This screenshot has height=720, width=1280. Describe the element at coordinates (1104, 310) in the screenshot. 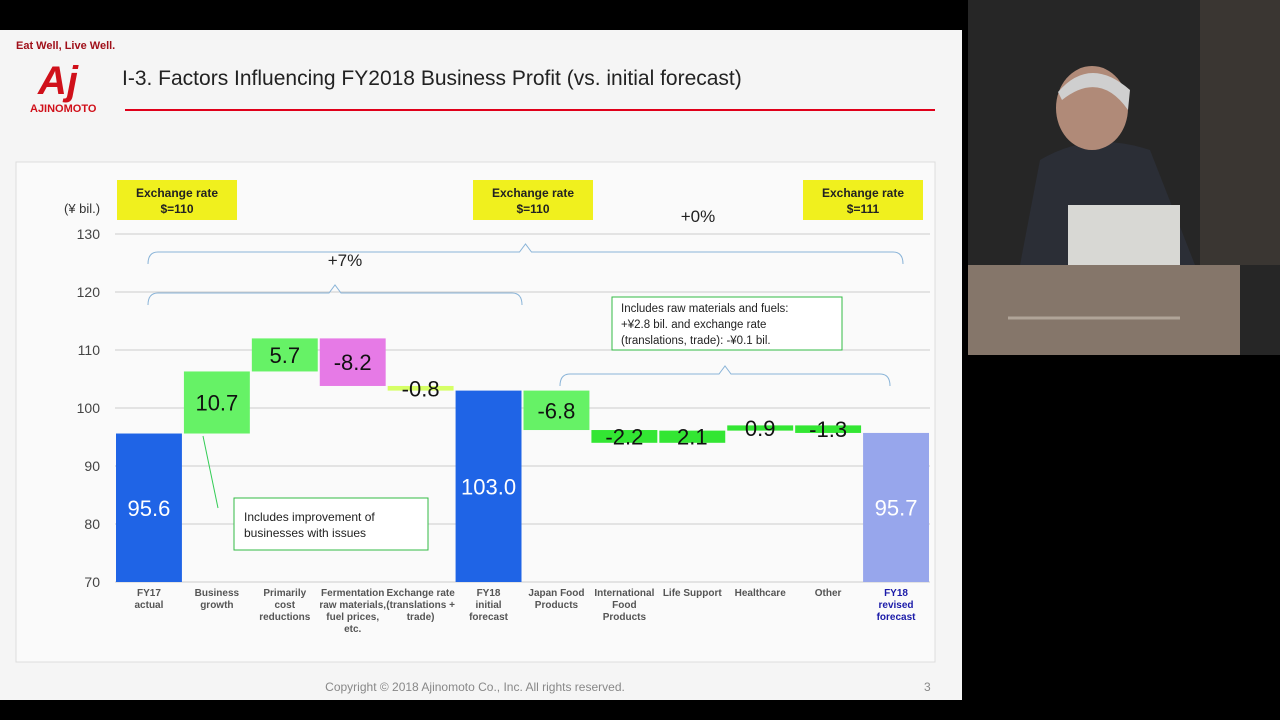

I see `podium` at that location.